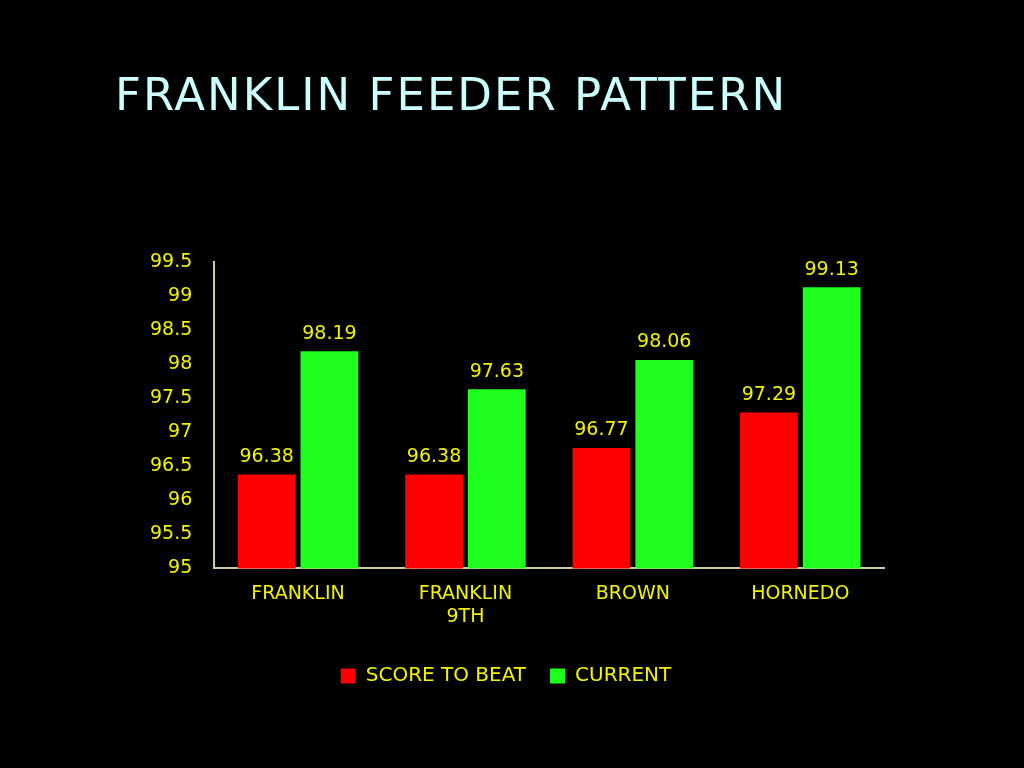 The width and height of the screenshot is (1024, 768). Describe the element at coordinates (171, 464) in the screenshot. I see `y-tick-label: 96.5` at that location.